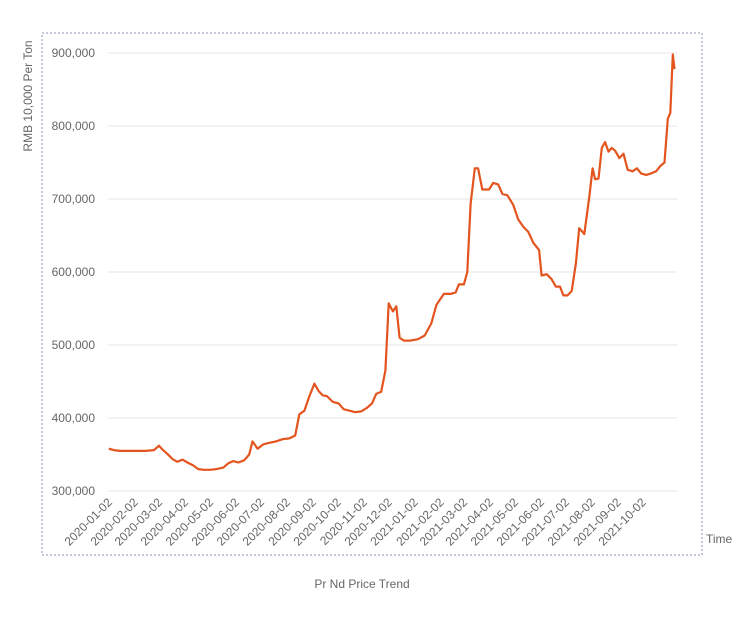 The width and height of the screenshot is (741, 621). I want to click on y-tick-label: 500,000, so click(74, 345).